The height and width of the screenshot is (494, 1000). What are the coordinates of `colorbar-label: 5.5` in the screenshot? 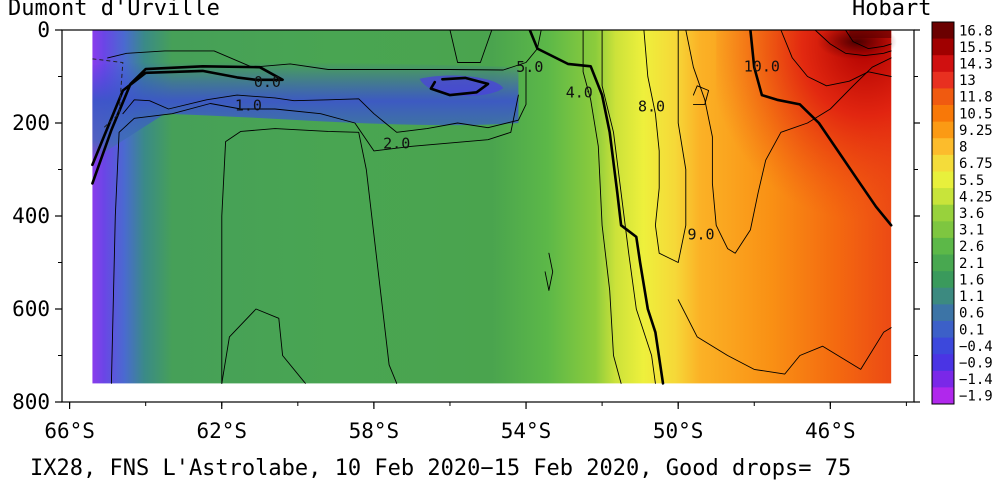 It's located at (971, 181).